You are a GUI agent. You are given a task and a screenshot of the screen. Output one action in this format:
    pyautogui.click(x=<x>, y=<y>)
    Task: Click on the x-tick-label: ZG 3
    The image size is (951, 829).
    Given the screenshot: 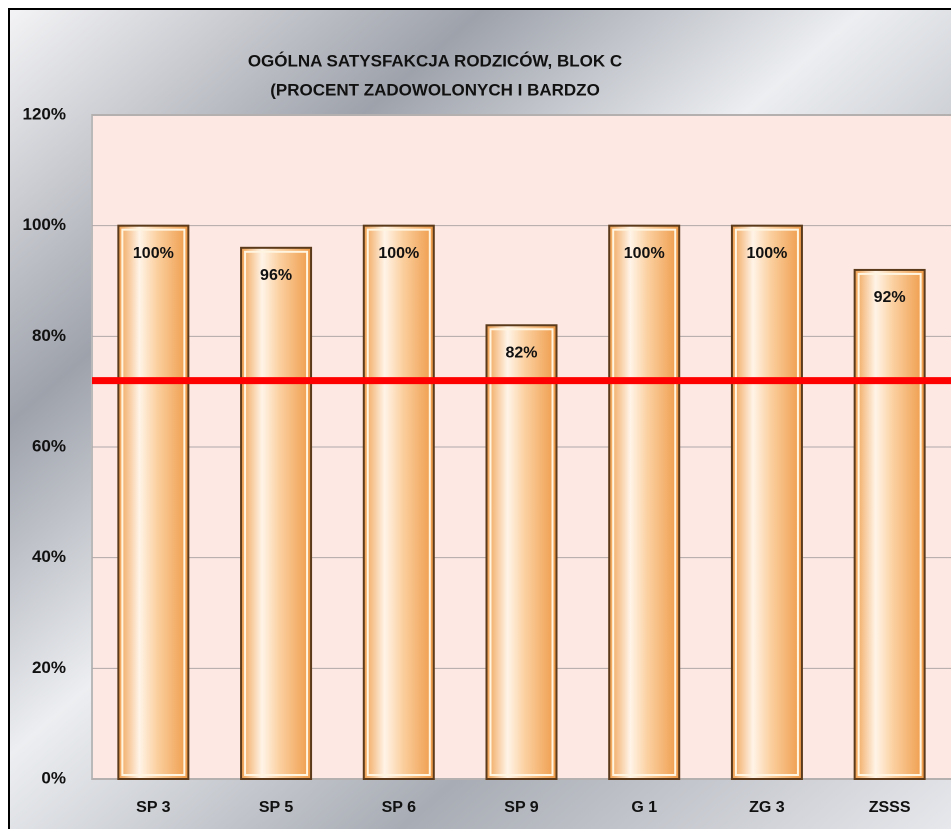 What is the action you would take?
    pyautogui.click(x=767, y=807)
    